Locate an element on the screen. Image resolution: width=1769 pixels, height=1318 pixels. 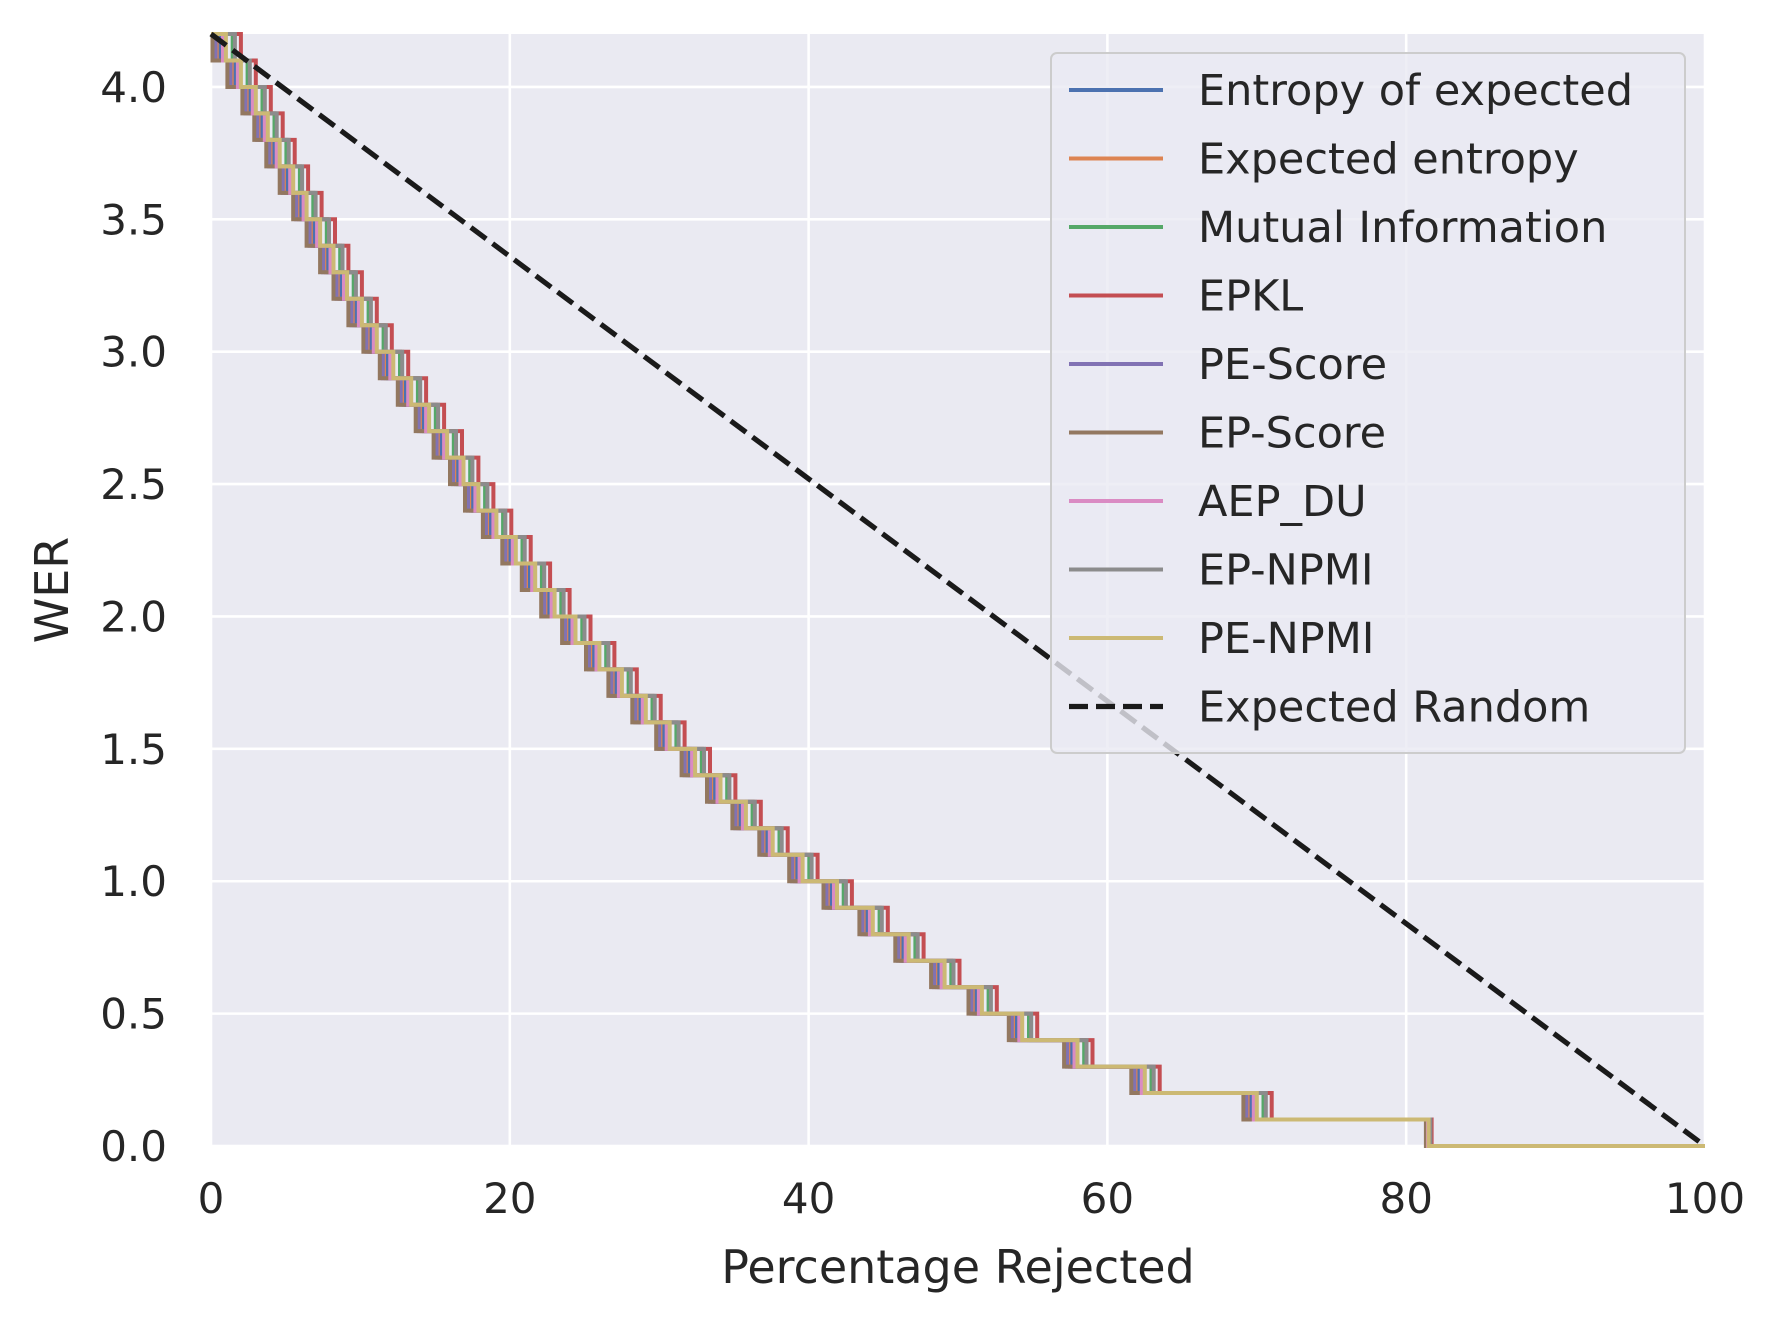
legend-label: Mutual Information is located at coordinates (1402, 228).